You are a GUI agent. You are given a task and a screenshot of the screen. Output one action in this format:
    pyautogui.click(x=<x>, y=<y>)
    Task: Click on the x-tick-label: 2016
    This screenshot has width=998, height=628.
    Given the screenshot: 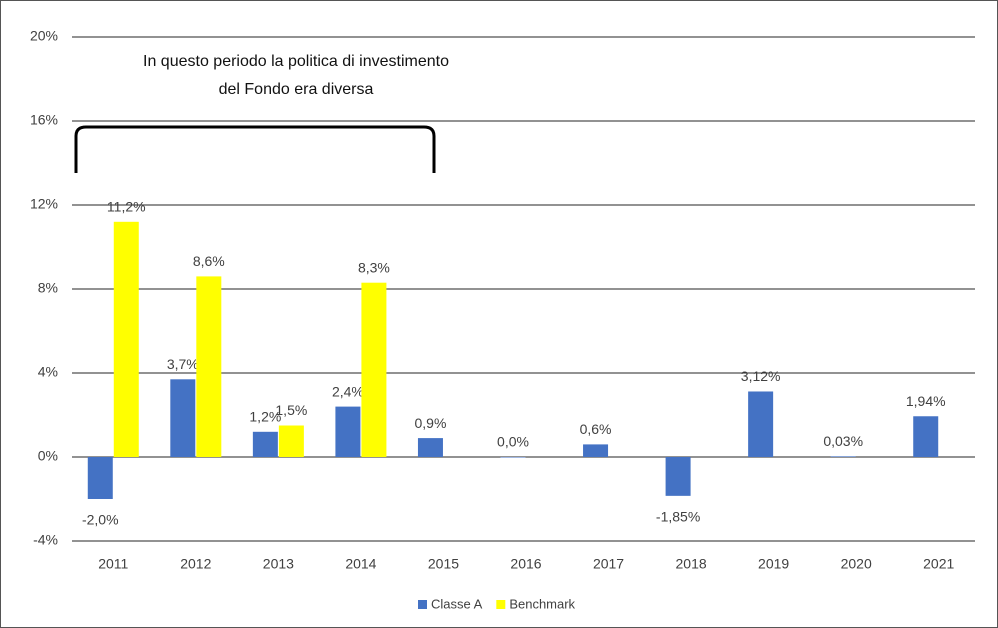 What is the action you would take?
    pyautogui.click(x=525, y=564)
    